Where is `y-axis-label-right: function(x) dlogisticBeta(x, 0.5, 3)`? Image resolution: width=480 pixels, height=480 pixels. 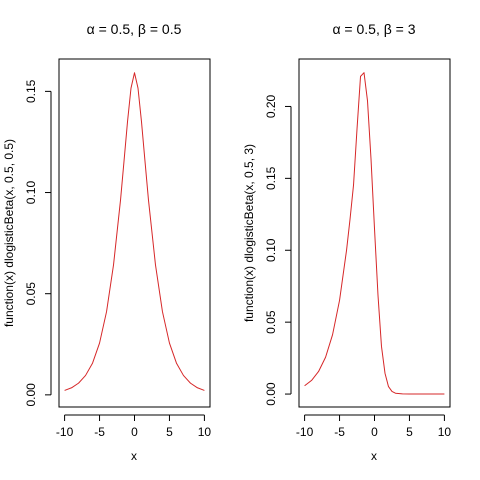
y-axis-label-right: function(x) dlogisticBeta(x, 0.5, 3) is located at coordinates (249, 233).